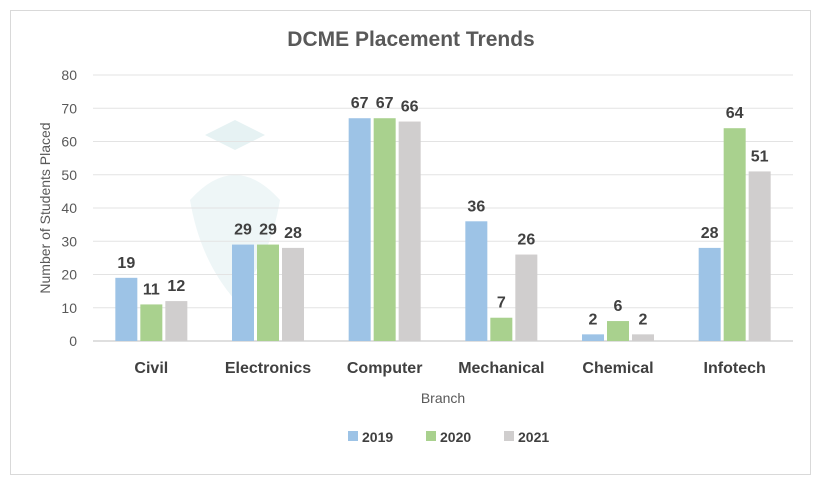 This screenshot has width=822, height=486. I want to click on bar-2019-chemical, so click(593, 337).